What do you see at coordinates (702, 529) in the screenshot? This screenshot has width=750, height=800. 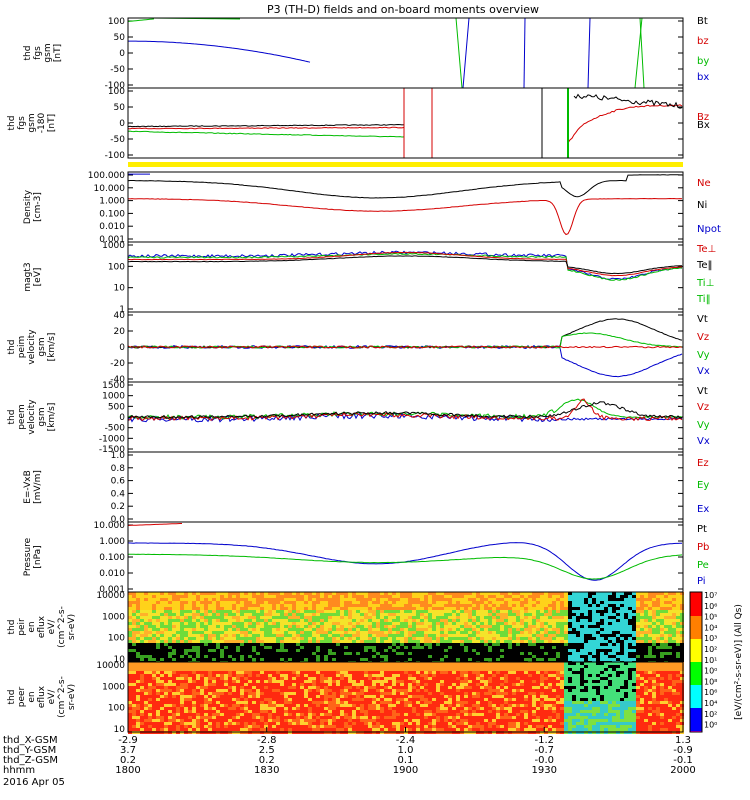 I see `legend-pt: Pt` at bounding box center [702, 529].